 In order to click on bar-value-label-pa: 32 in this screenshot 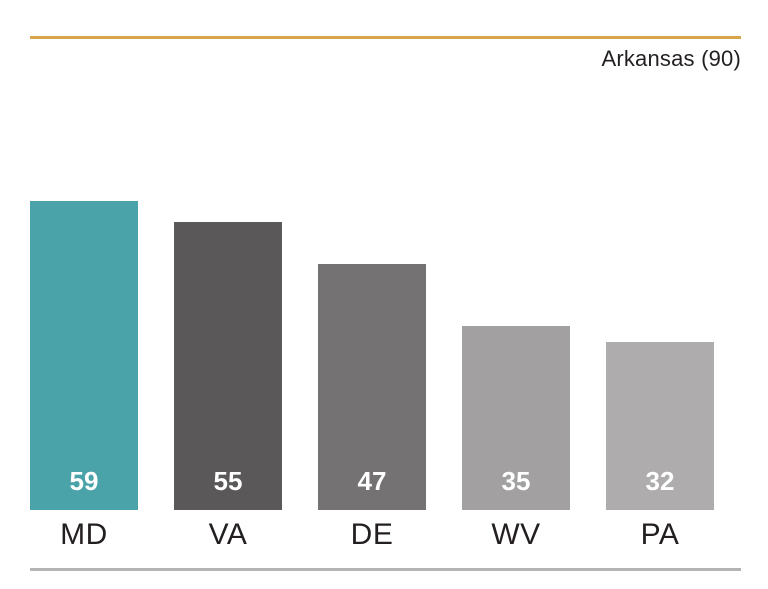, I will do `click(660, 481)`.